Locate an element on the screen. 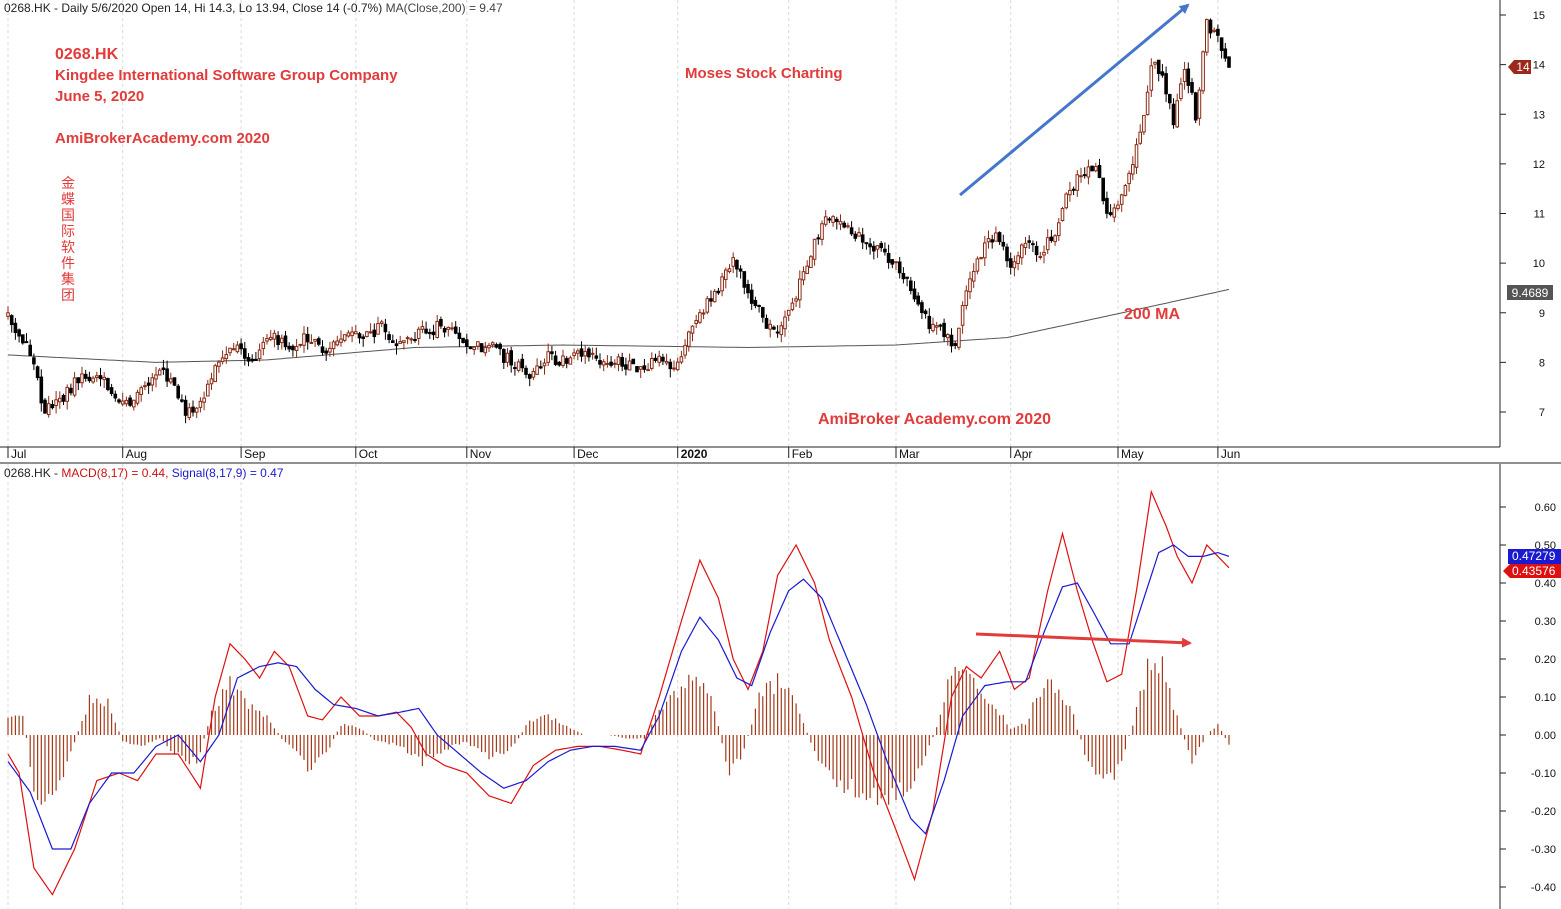 This screenshot has height=909, width=1561. x-tick-label: Jun is located at coordinates (1230, 454).